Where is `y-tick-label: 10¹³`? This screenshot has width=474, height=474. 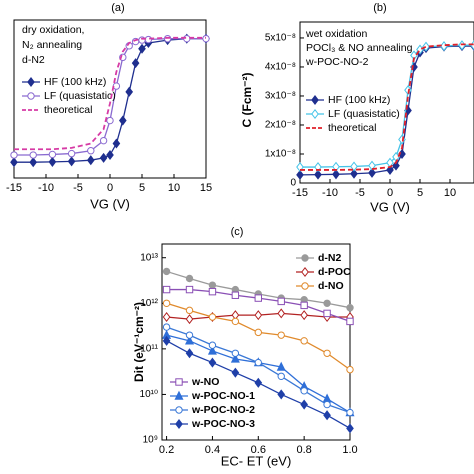 y-tick-label: 10¹³ is located at coordinates (149, 257).